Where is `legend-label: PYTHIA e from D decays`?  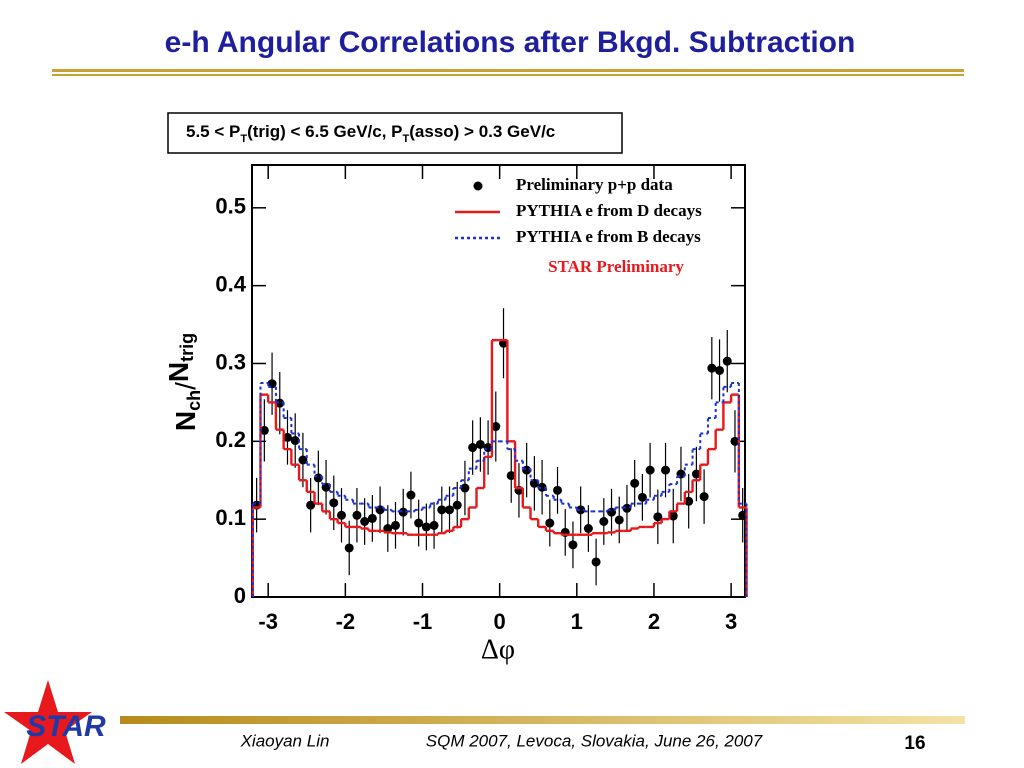 legend-label: PYTHIA e from D decays is located at coordinates (609, 210).